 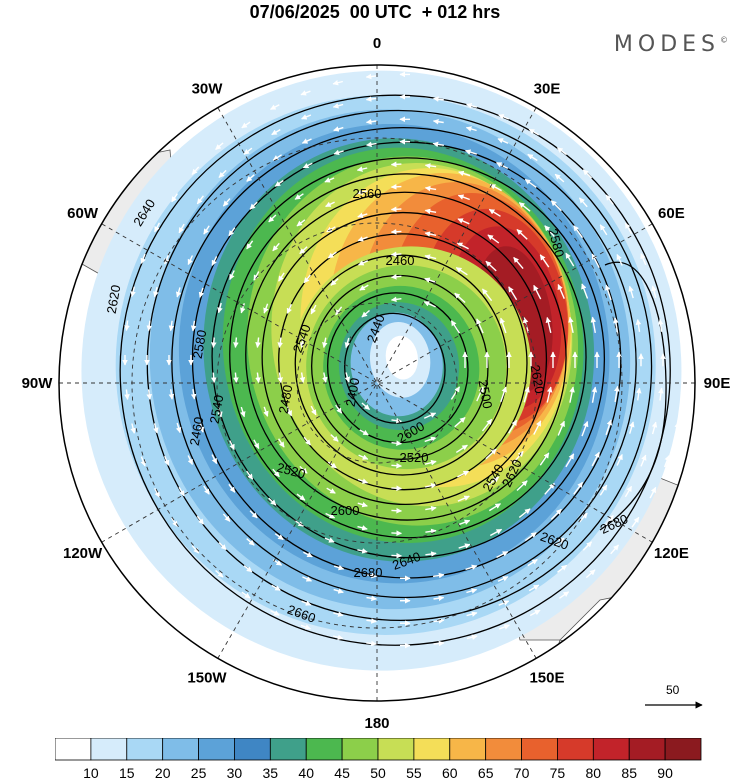 I want to click on meridian-label: 30W, so click(x=208, y=89).